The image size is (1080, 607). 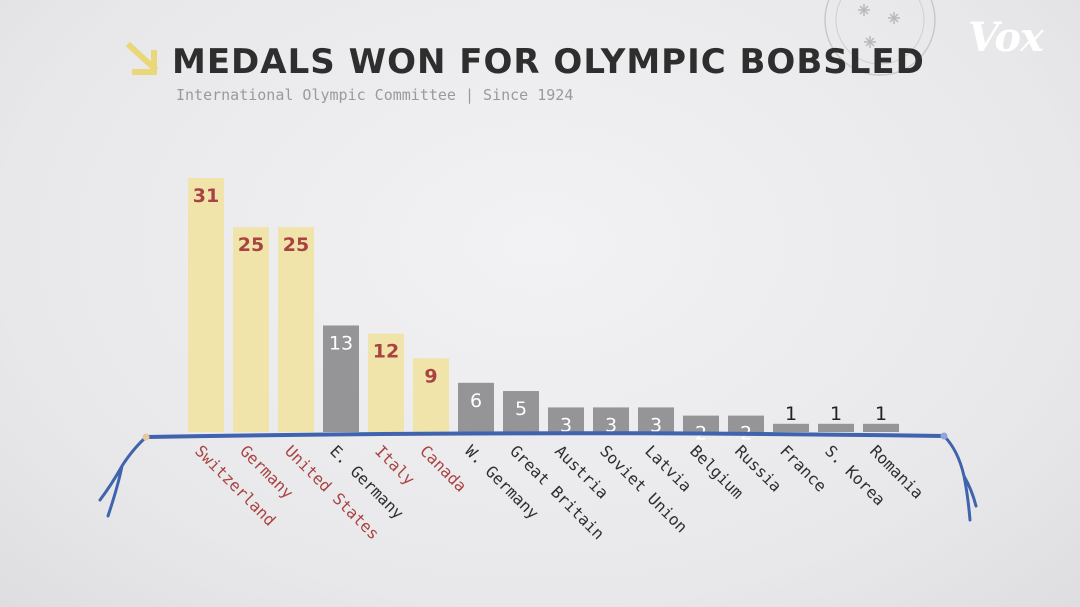 What do you see at coordinates (960, 478) in the screenshot?
I see `yarn-end-right` at bounding box center [960, 478].